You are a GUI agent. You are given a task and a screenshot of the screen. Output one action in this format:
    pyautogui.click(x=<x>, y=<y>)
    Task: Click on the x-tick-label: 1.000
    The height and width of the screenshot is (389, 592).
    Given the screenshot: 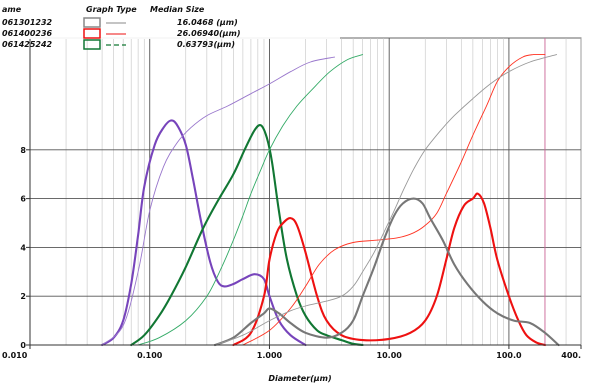 What is the action you would take?
    pyautogui.click(x=270, y=355)
    